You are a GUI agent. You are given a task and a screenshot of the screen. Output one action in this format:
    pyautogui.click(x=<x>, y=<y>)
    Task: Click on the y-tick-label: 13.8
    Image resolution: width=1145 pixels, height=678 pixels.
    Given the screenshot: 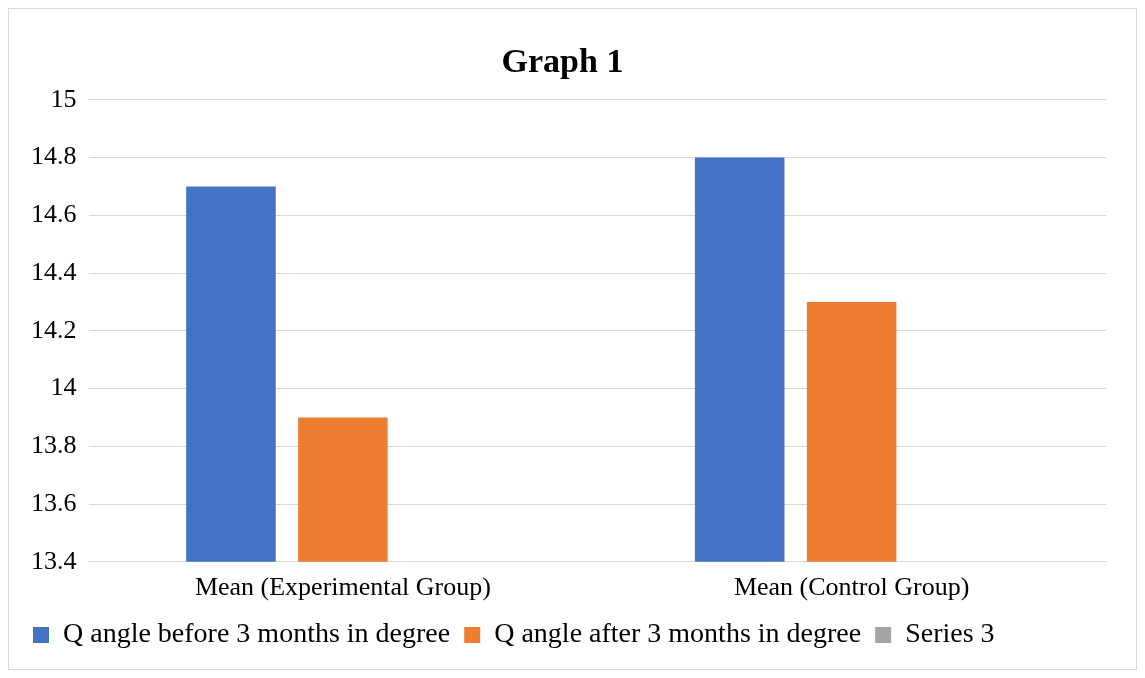 What is the action you would take?
    pyautogui.click(x=54, y=445)
    